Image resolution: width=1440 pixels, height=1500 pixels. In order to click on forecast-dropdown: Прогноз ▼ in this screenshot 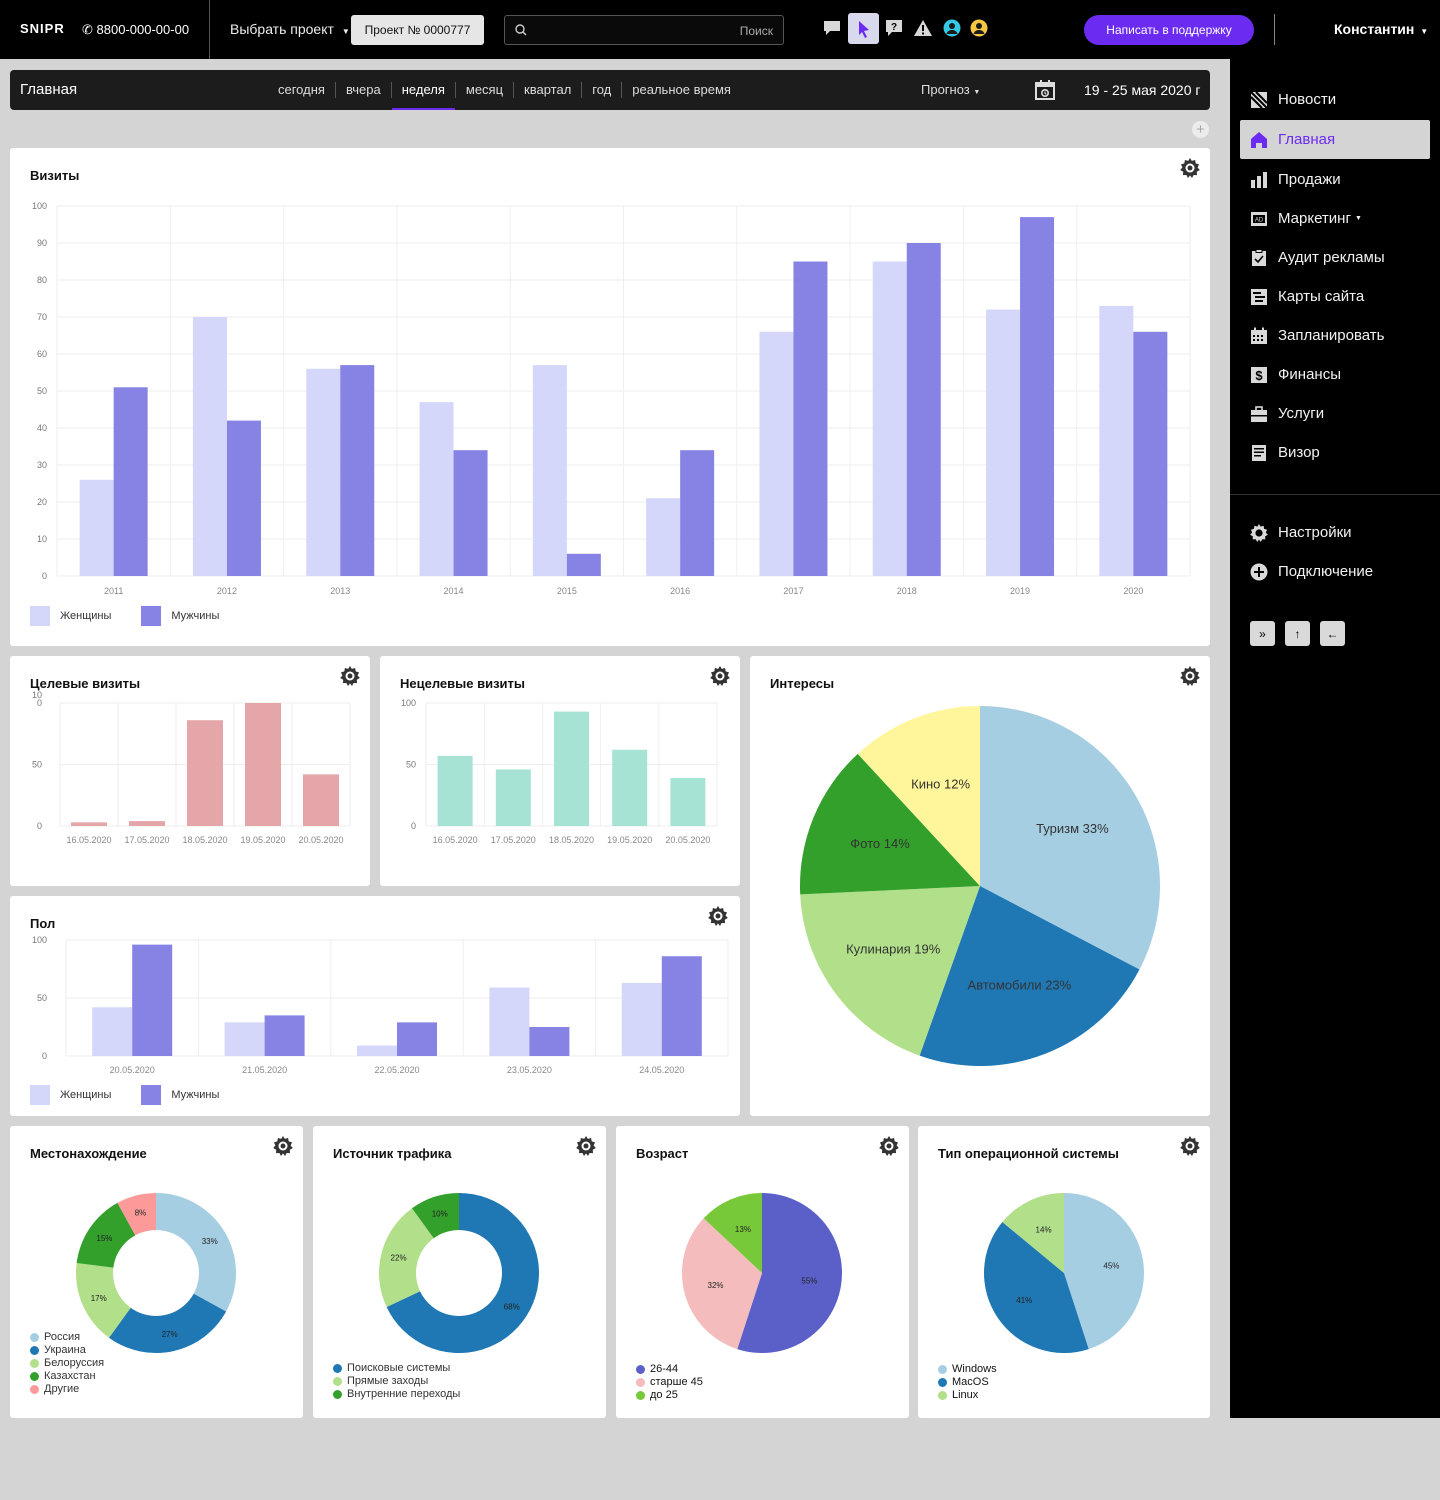, I will do `click(950, 89)`.